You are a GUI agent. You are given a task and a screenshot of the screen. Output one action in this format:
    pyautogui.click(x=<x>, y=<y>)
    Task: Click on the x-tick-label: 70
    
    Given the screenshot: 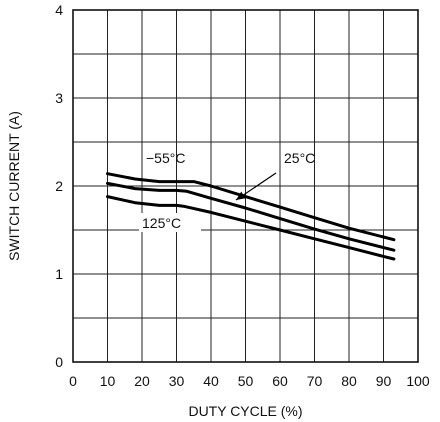 What is the action you would take?
    pyautogui.click(x=315, y=381)
    